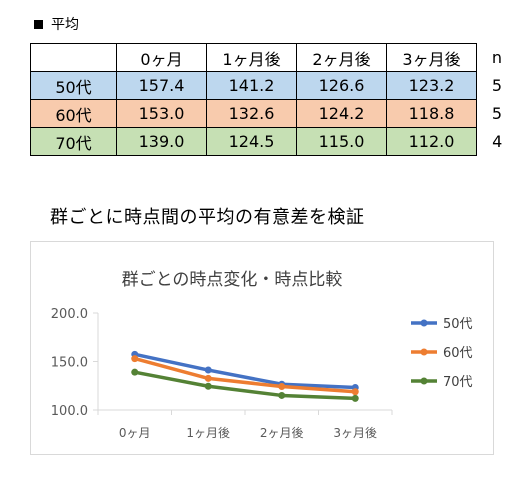  What do you see at coordinates (65, 25) in the screenshot?
I see `section-title: 平均` at bounding box center [65, 25].